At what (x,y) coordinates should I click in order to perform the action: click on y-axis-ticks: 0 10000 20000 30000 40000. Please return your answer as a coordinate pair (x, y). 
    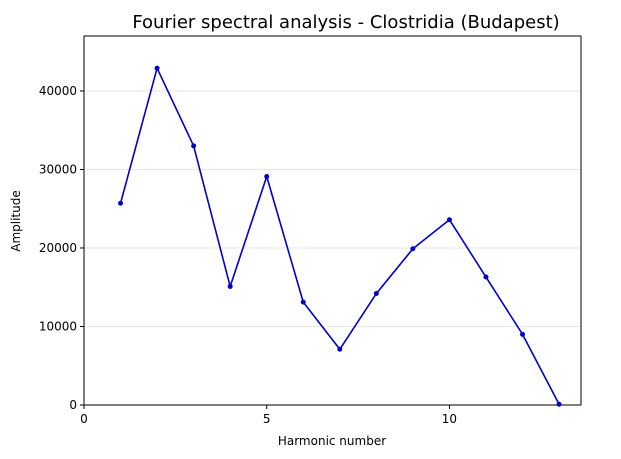
    Looking at the image, I should click on (61, 248).